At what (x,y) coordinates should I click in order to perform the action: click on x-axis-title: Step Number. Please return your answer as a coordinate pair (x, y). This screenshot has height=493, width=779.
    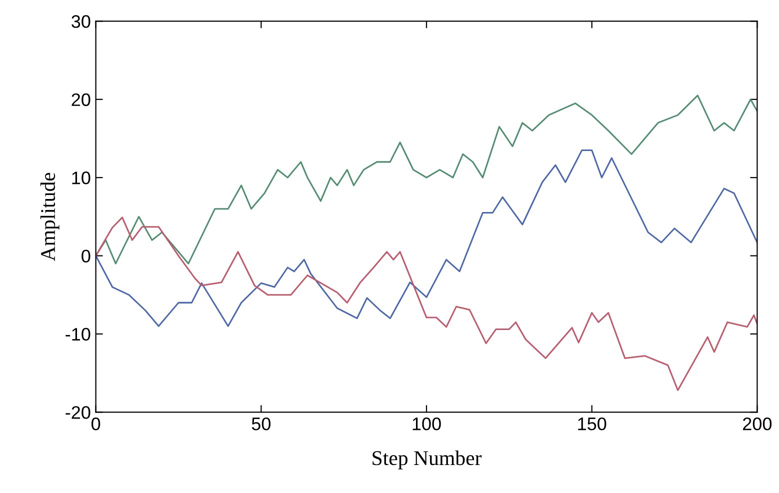
    Looking at the image, I should click on (427, 460).